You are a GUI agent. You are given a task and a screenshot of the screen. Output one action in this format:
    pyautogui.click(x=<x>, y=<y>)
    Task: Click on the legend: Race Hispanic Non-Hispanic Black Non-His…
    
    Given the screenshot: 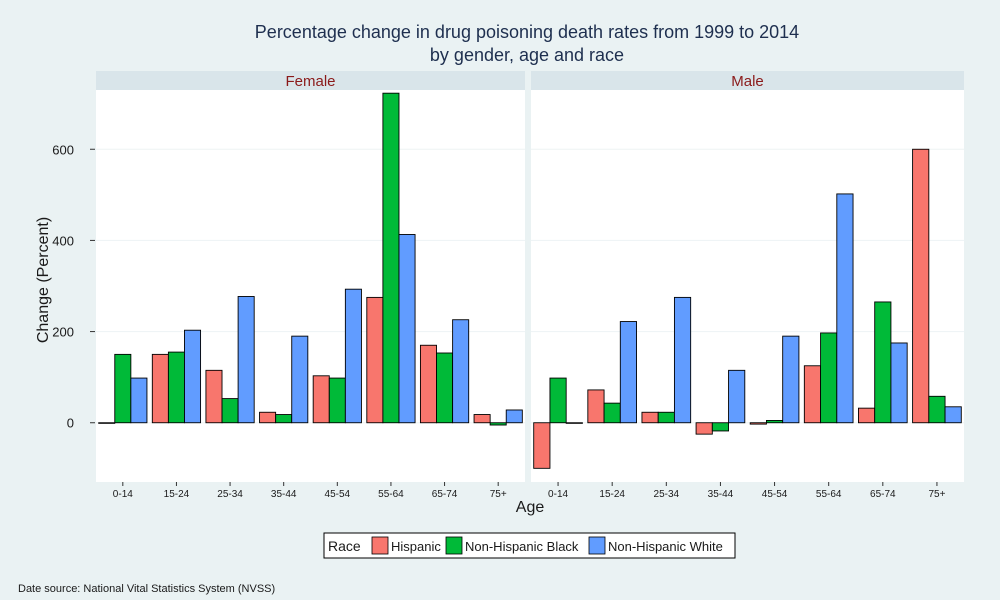 What is the action you would take?
    pyautogui.click(x=529, y=545)
    